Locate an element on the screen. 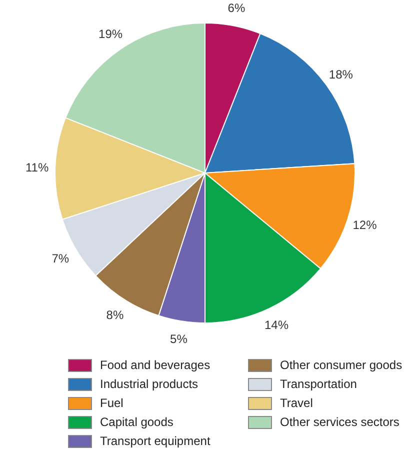 This screenshot has width=408, height=456. data-label: 12% is located at coordinates (365, 225).